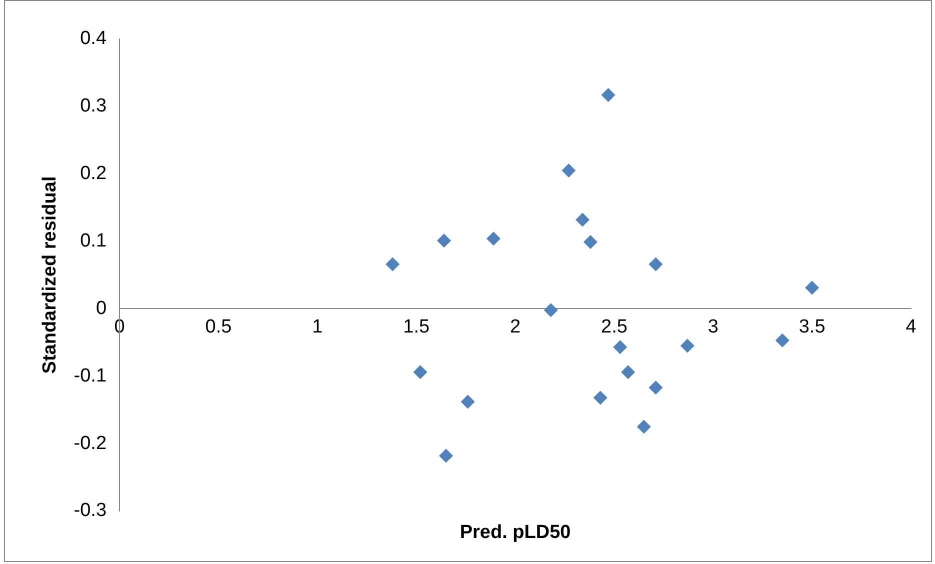  Describe the element at coordinates (90, 511) in the screenshot. I see `y-tick-label: -0.3` at that location.